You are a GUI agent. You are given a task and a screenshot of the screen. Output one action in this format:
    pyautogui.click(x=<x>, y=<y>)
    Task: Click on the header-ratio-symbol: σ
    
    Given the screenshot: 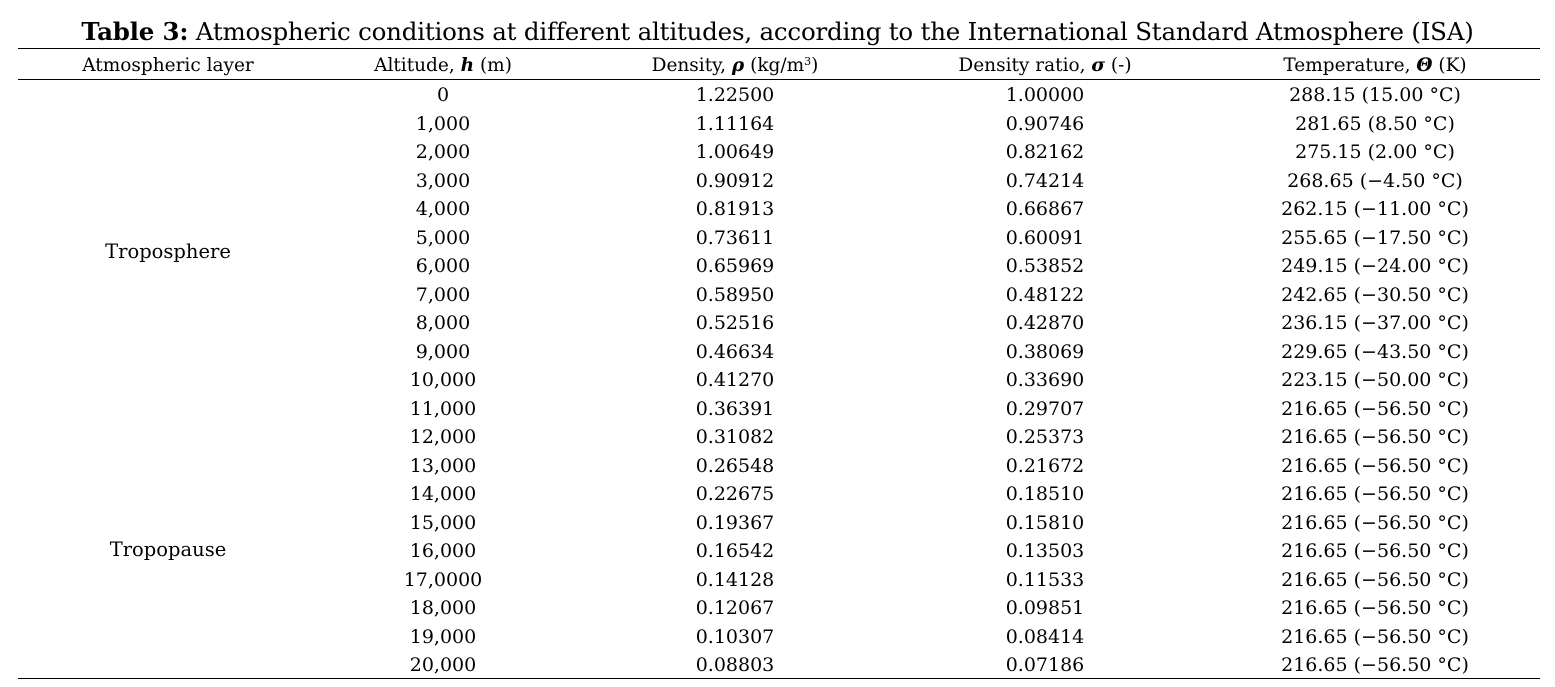 What is the action you would take?
    pyautogui.click(x=1098, y=65)
    